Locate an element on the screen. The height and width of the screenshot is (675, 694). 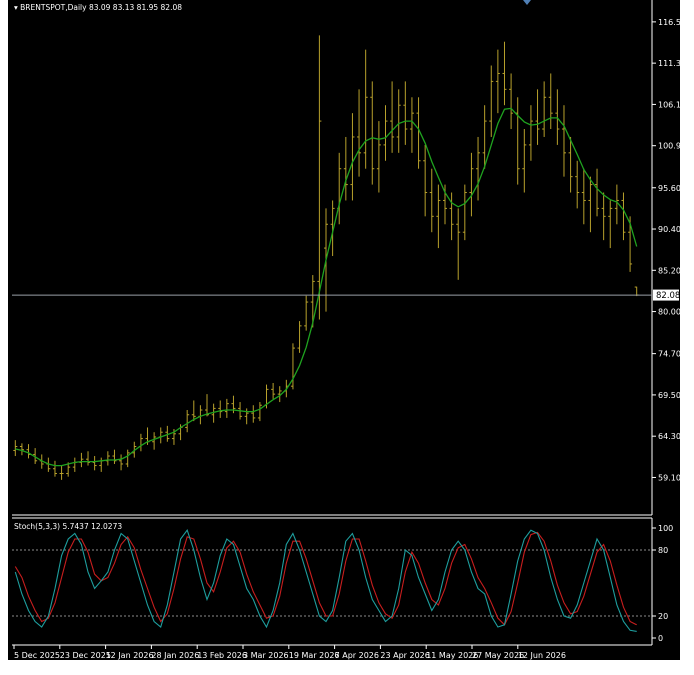
price-tick-label: 59.10 is located at coordinates (669, 477).